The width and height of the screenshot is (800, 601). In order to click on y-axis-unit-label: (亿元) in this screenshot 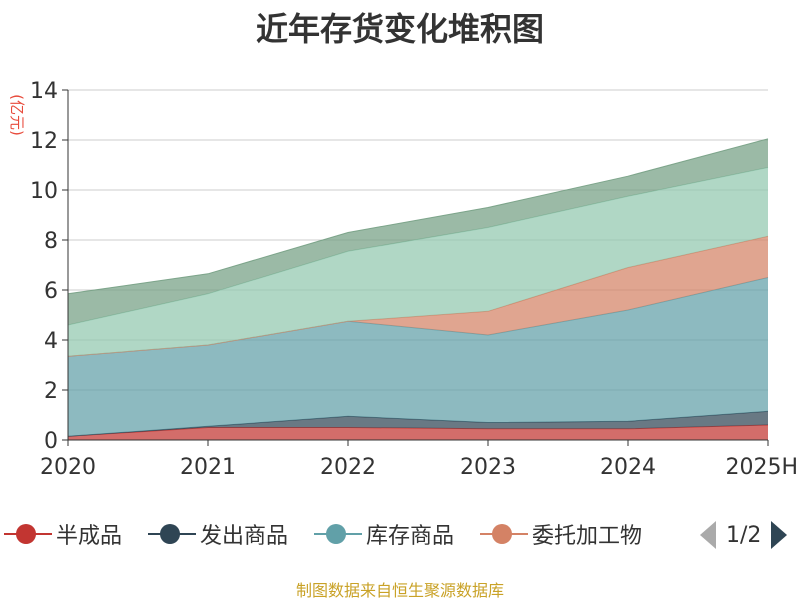, I will do `click(17, 115)`.